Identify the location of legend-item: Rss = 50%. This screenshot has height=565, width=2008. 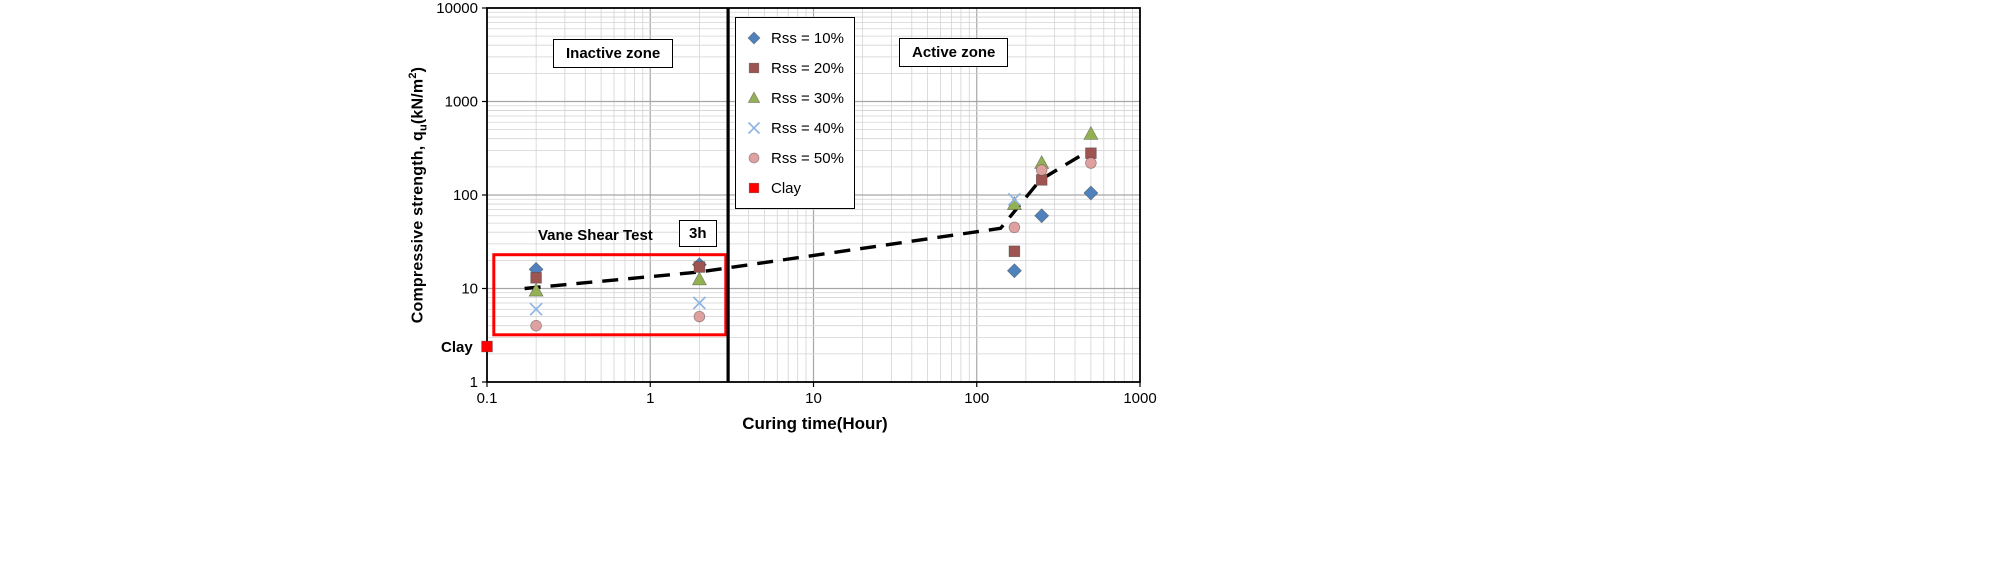
(794, 158).